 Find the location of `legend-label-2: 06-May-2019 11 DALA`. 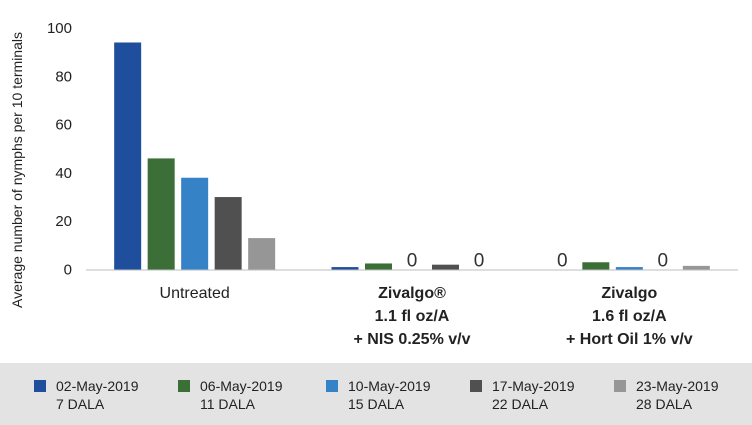

legend-label-2: 06-May-2019 11 DALA is located at coordinates (241, 395).